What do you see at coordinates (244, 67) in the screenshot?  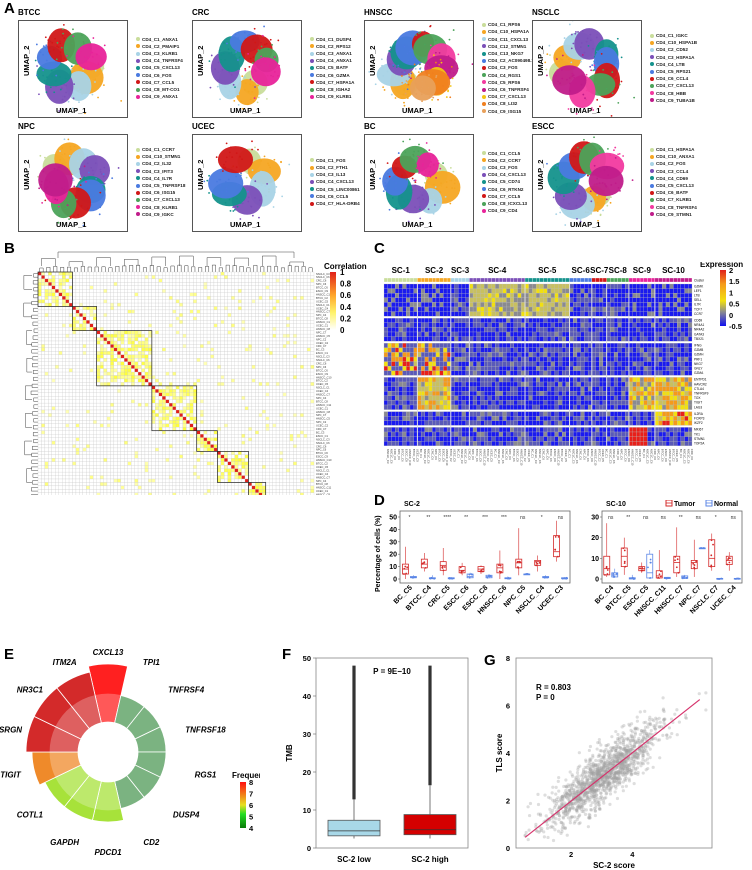 I see `umap-scatter` at bounding box center [244, 67].